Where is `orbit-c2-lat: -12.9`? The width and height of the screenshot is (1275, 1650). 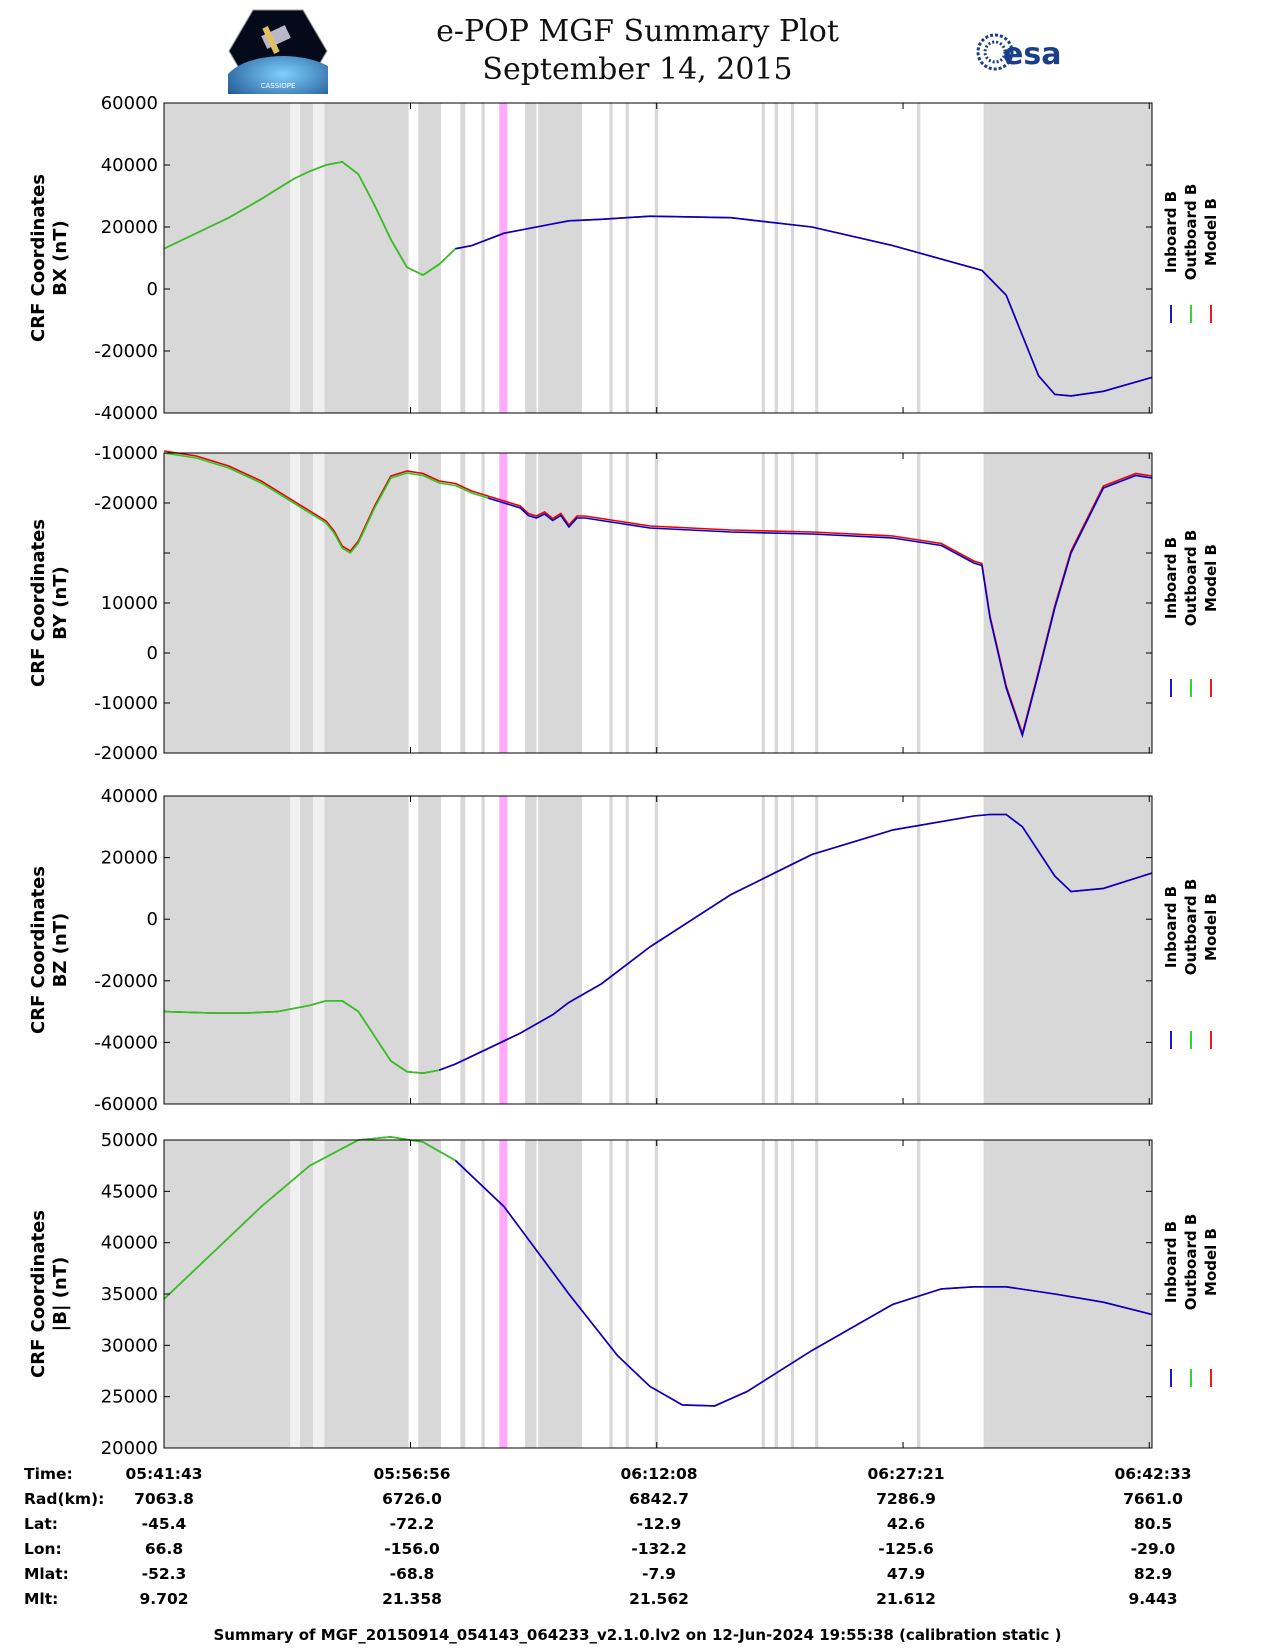 orbit-c2-lat: -12.9 is located at coordinates (659, 1524).